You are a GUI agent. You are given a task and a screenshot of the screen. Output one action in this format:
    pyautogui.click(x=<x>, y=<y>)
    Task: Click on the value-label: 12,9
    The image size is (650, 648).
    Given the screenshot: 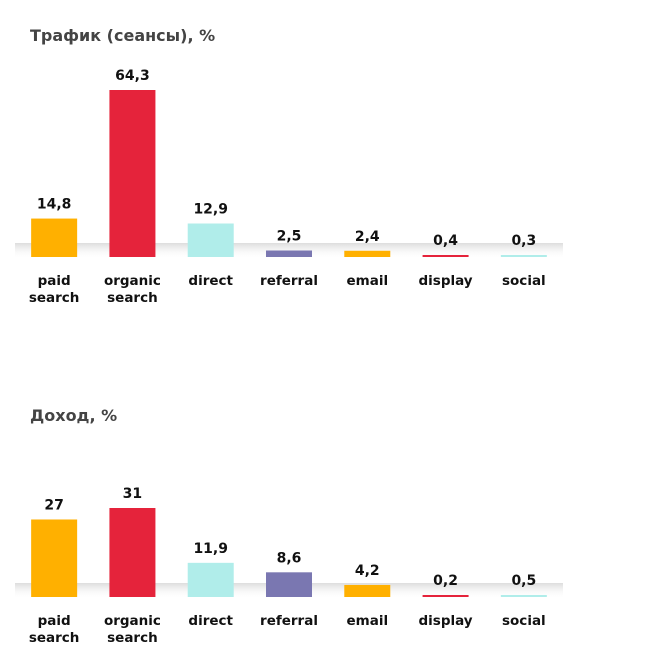 What is the action you would take?
    pyautogui.click(x=210, y=209)
    